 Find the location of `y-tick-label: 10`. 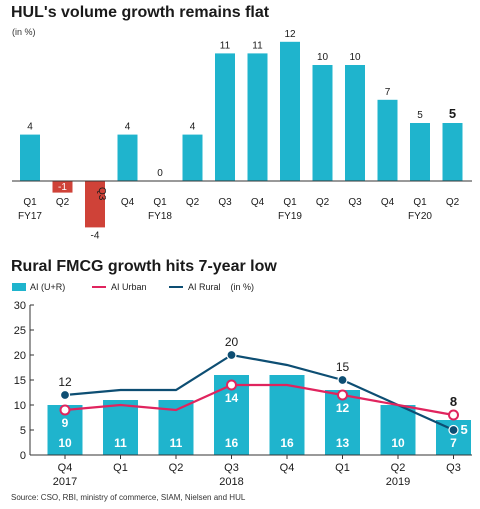

y-tick-label: 10 is located at coordinates (20, 406).